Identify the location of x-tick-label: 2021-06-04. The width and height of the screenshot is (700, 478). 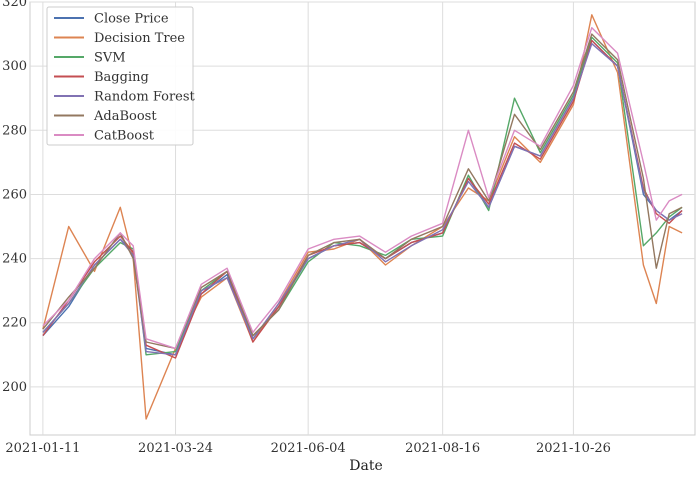
(308, 448).